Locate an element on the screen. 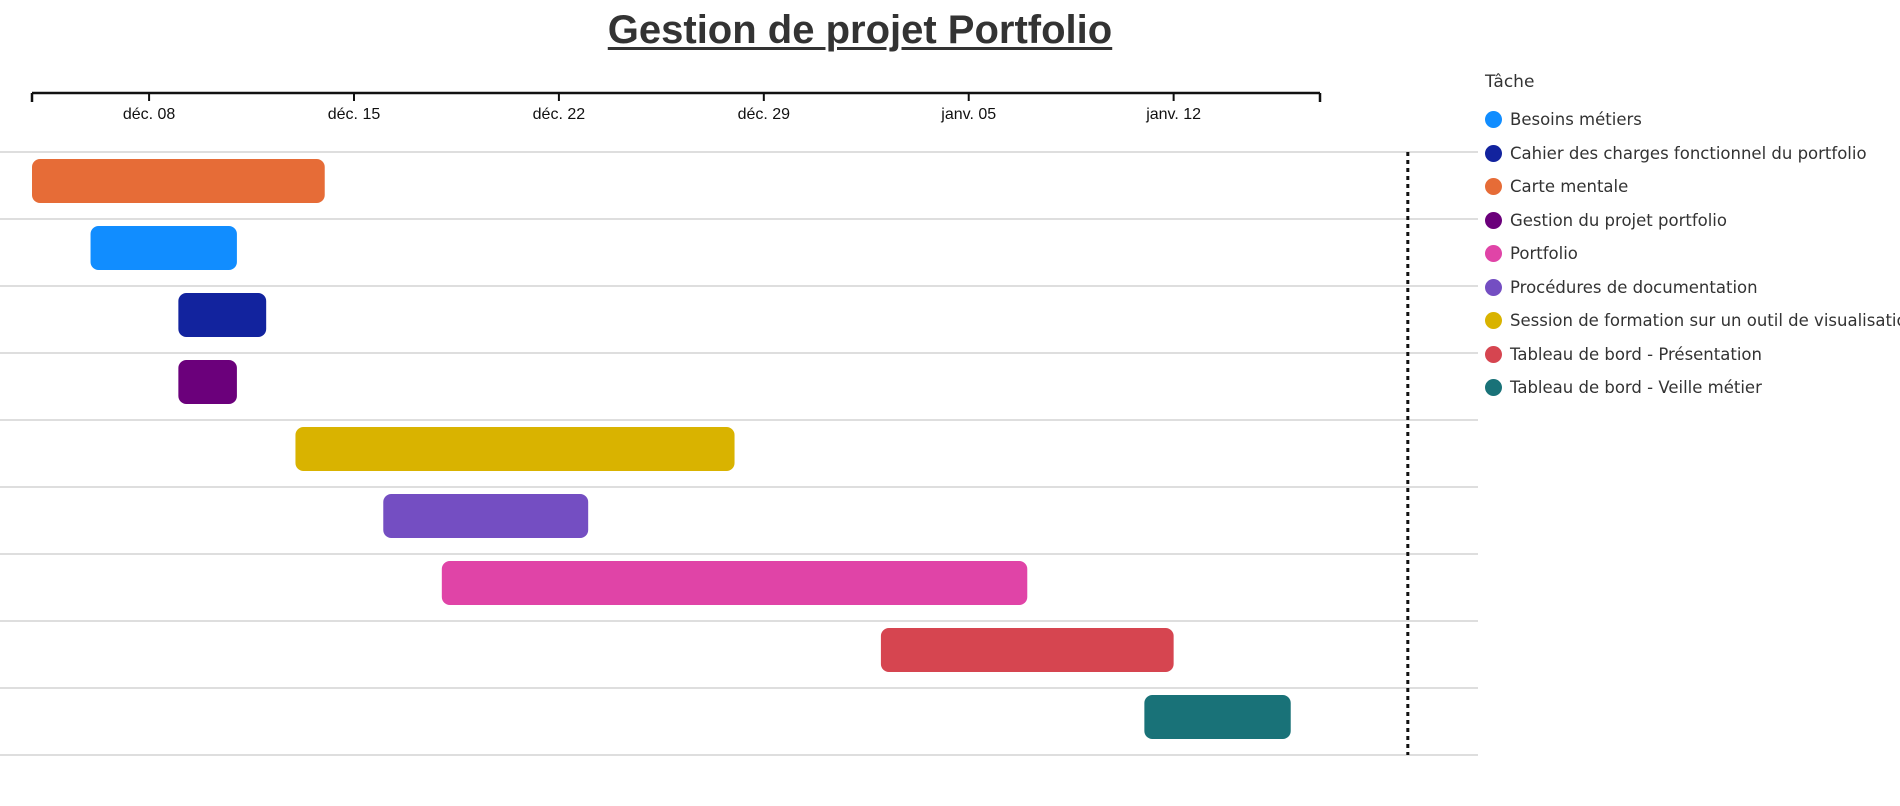 The width and height of the screenshot is (1900, 806). chart-title: Gestion de projet Portfolio is located at coordinates (860, 30).